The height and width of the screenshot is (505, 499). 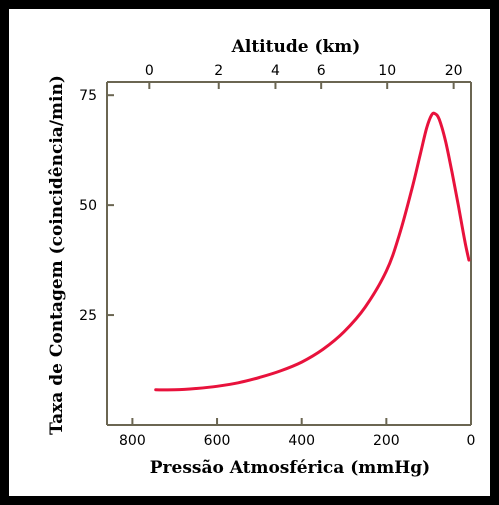 I want to click on y-tick-label: 50, so click(x=88, y=206).